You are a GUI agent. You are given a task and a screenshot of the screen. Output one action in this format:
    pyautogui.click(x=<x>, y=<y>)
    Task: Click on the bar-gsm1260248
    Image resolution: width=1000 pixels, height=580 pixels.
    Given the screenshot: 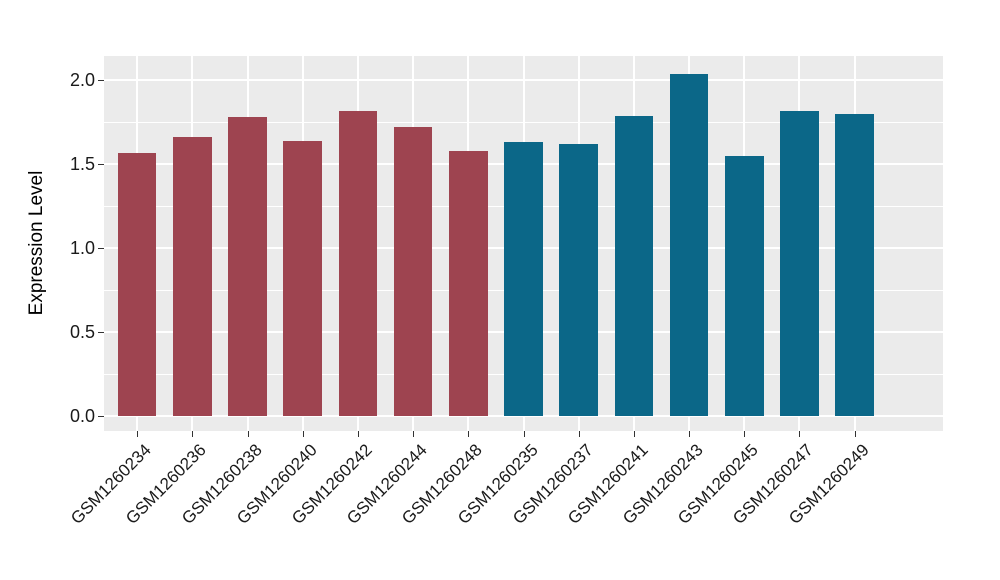 What is the action you would take?
    pyautogui.click(x=468, y=283)
    